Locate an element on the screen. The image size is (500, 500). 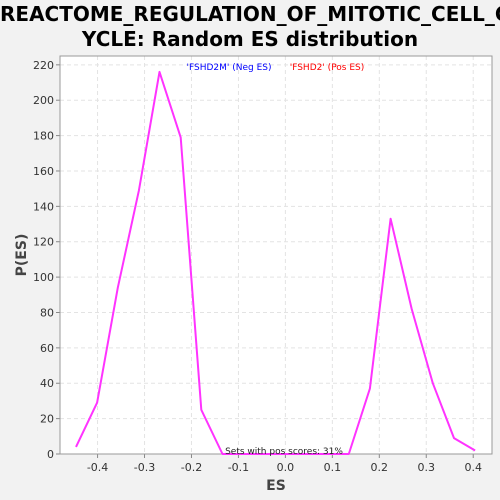
y-tick-label: 20 is located at coordinates (47, 419).